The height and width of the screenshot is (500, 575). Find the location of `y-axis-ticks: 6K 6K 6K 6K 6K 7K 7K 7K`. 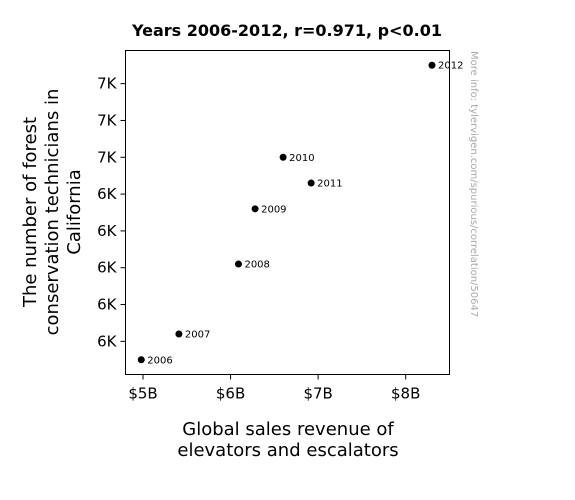

y-axis-ticks: 6K 6K 6K 6K 6K 7K 7K 7K is located at coordinates (111, 212).